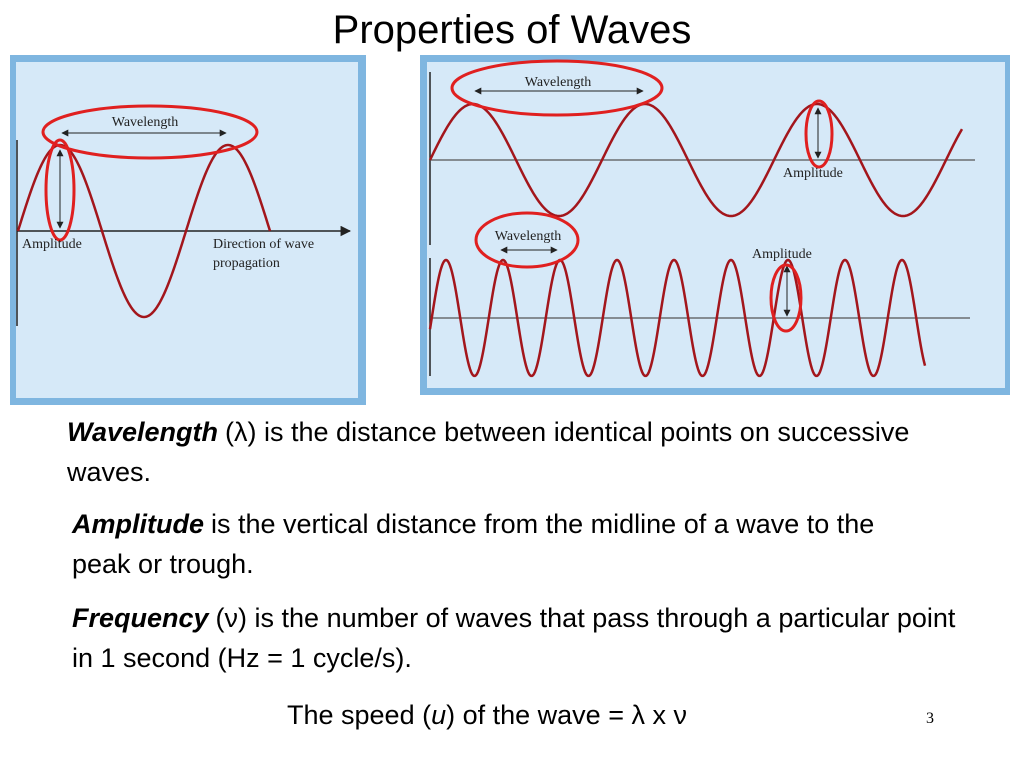  Describe the element at coordinates (140, 618) in the screenshot. I see `term: Frequency` at that location.